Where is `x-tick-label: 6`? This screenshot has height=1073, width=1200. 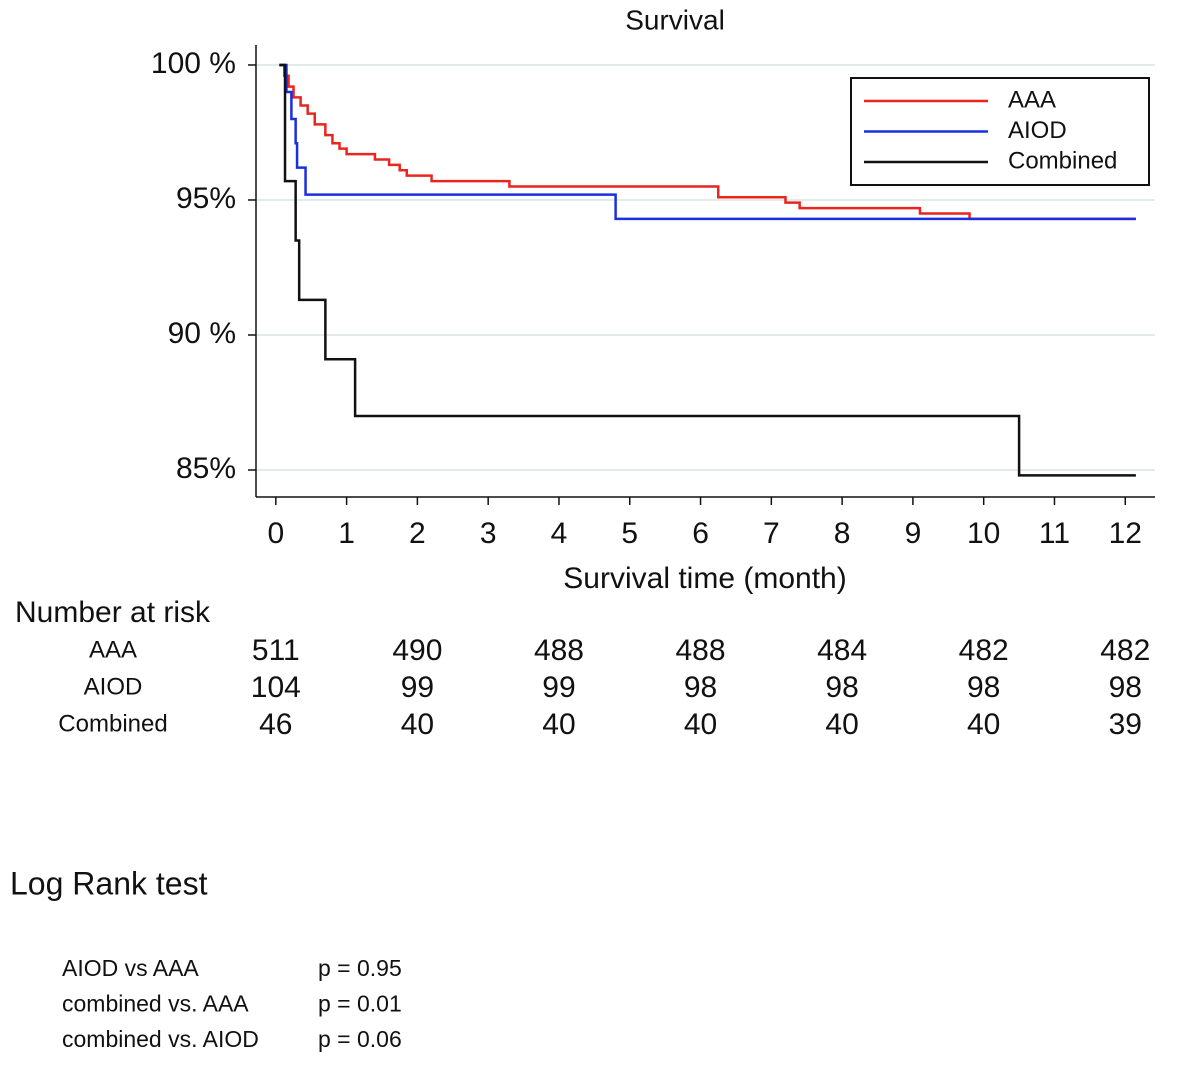 x-tick-label: 6 is located at coordinates (700, 533).